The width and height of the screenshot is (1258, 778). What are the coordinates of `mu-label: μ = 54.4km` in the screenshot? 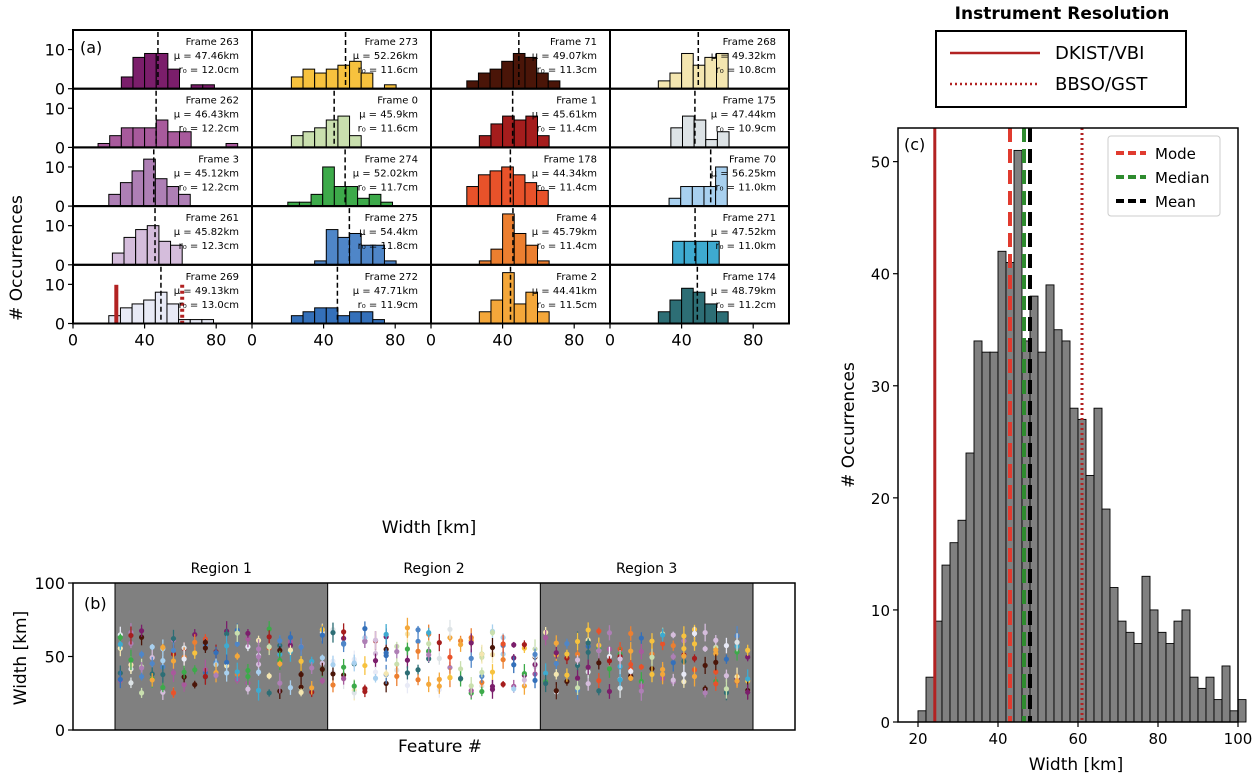 It's located at (388, 232).